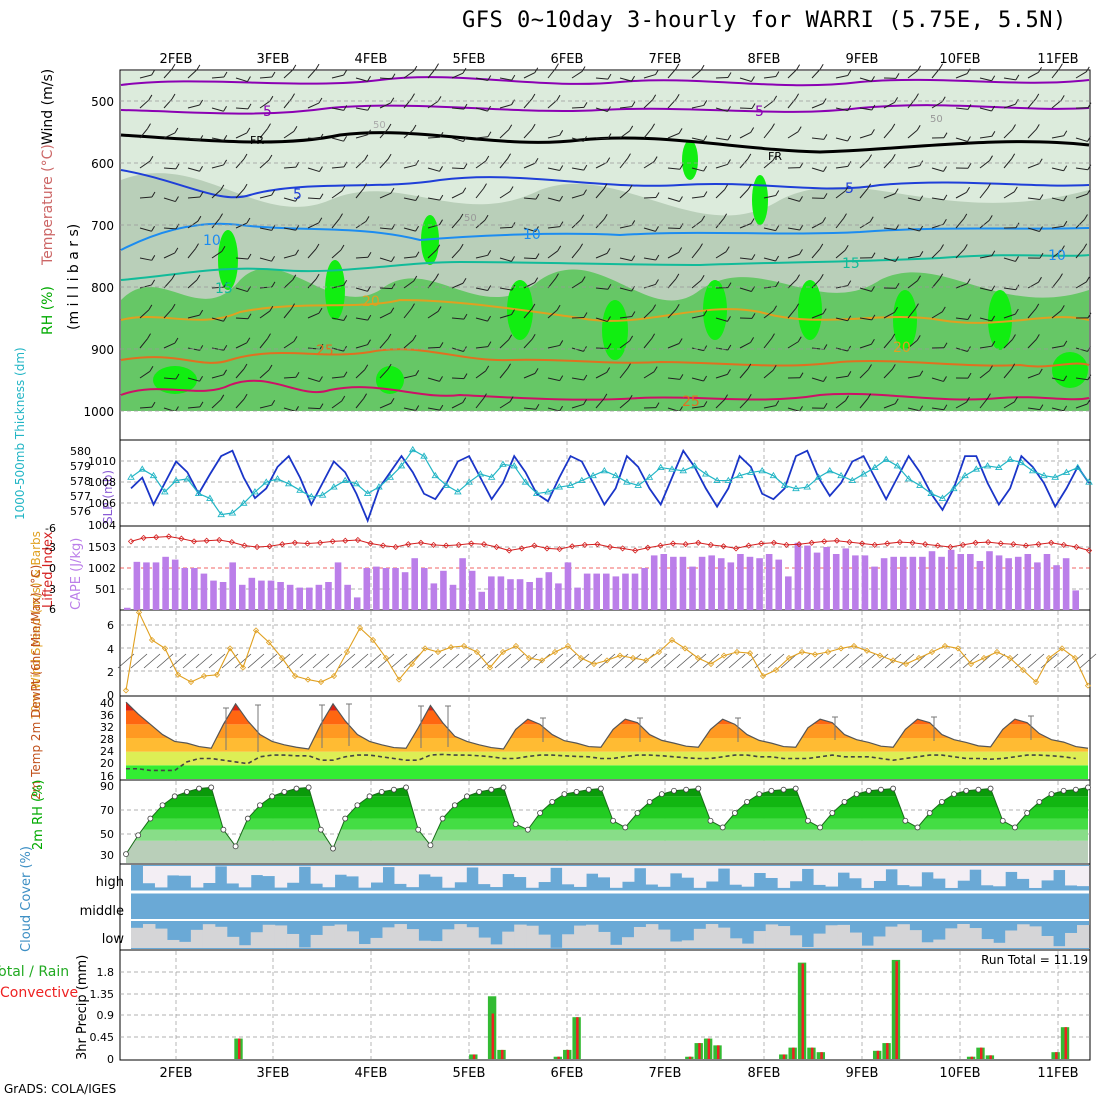  Describe the element at coordinates (764, 59) in the screenshot. I see `date-label-top: 8FEB` at that location.